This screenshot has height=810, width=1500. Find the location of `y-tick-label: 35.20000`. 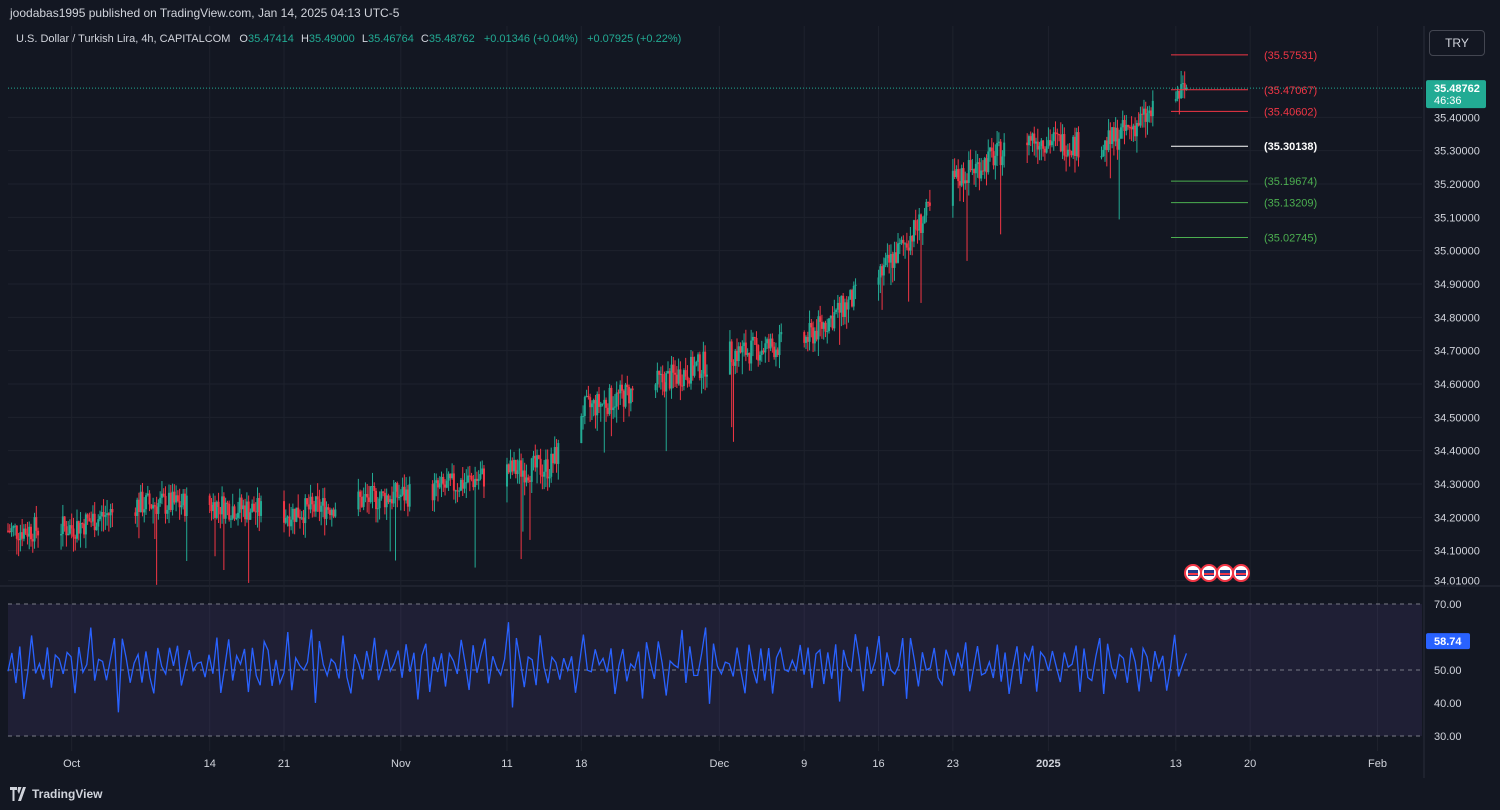

y-tick-label: 35.20000 is located at coordinates (1457, 185).